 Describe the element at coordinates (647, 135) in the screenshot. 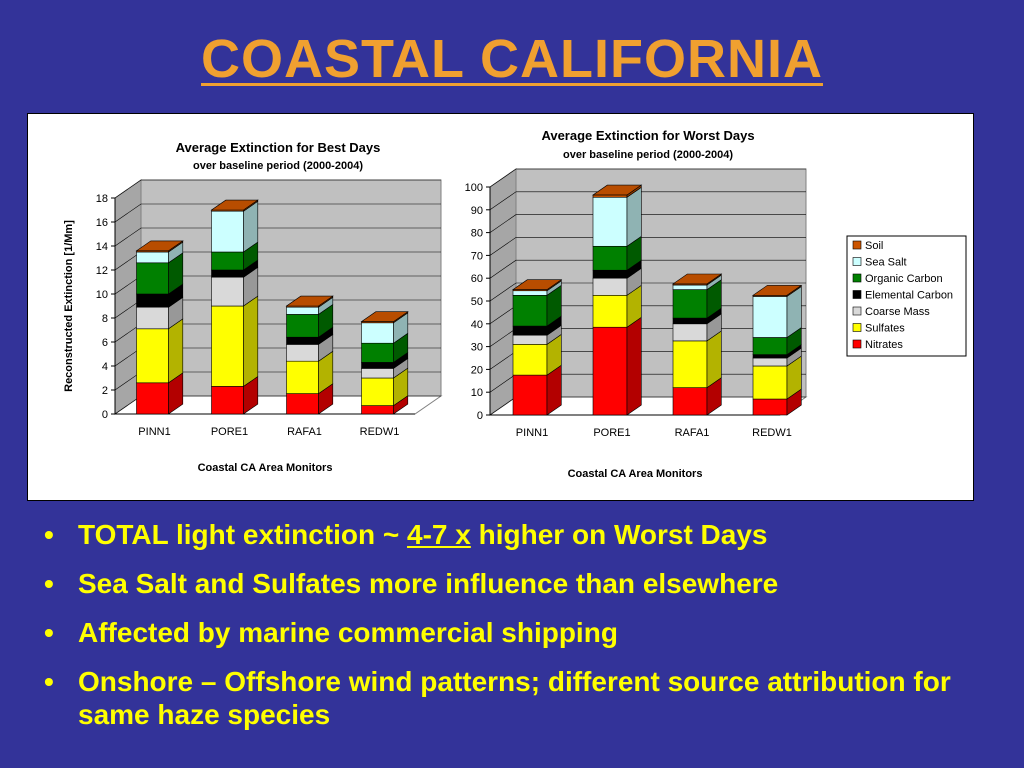

I see `chart-title: Average Extinction for Worst Days` at that location.